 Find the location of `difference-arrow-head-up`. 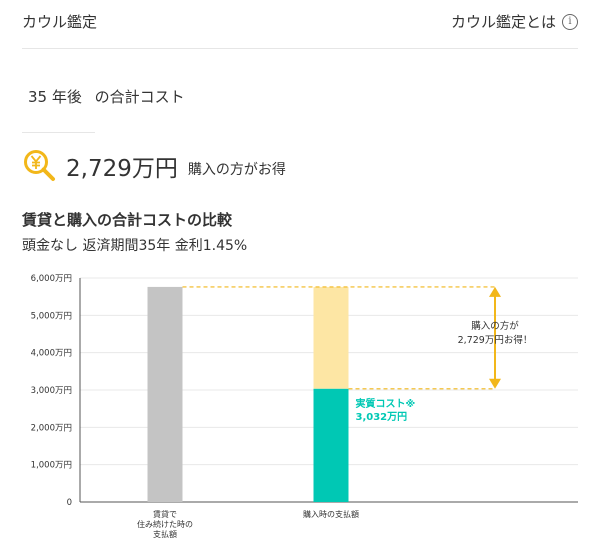

difference-arrow-head-up is located at coordinates (495, 291).